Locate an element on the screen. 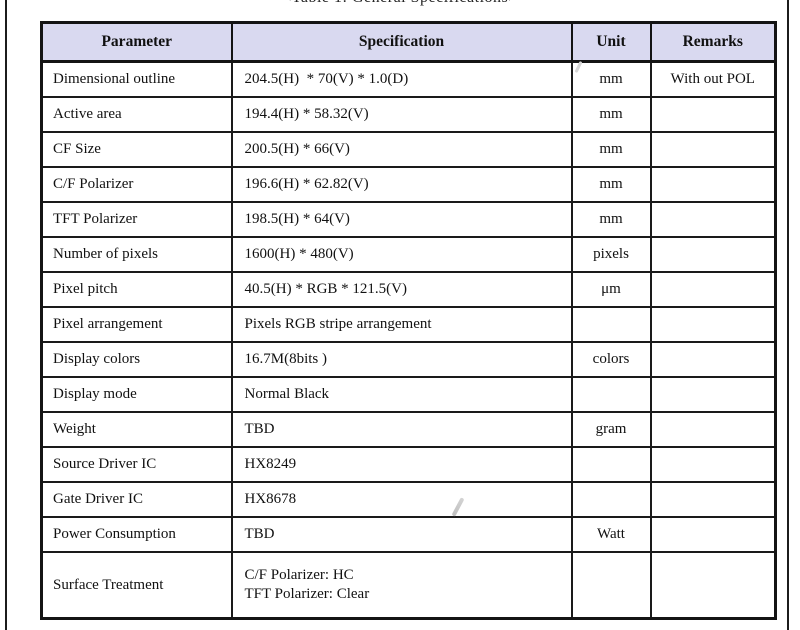 This screenshot has width=800, height=630. parameter-cell: Display mode is located at coordinates (136, 394).